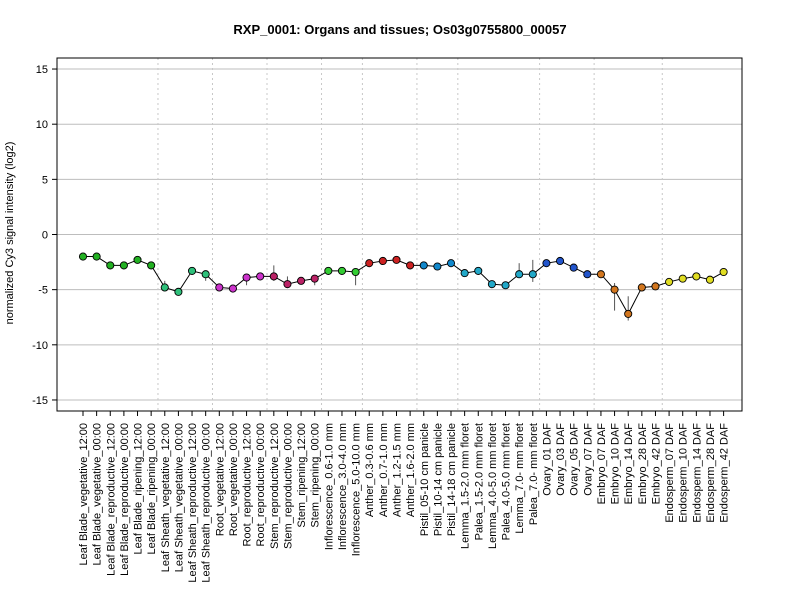  I want to click on x-tick-label: Anther_1.2-1.5 mm, so click(397, 470).